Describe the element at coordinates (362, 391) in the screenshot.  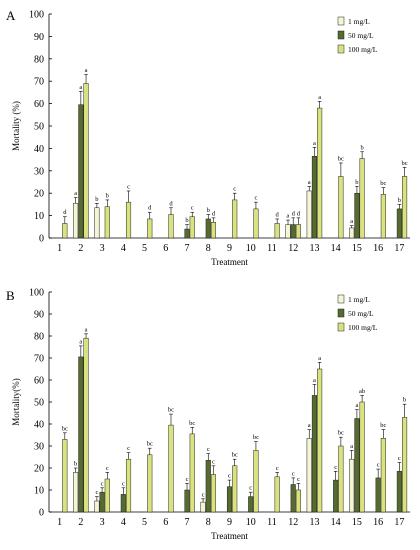
I see `significance-letter: ab` at that location.